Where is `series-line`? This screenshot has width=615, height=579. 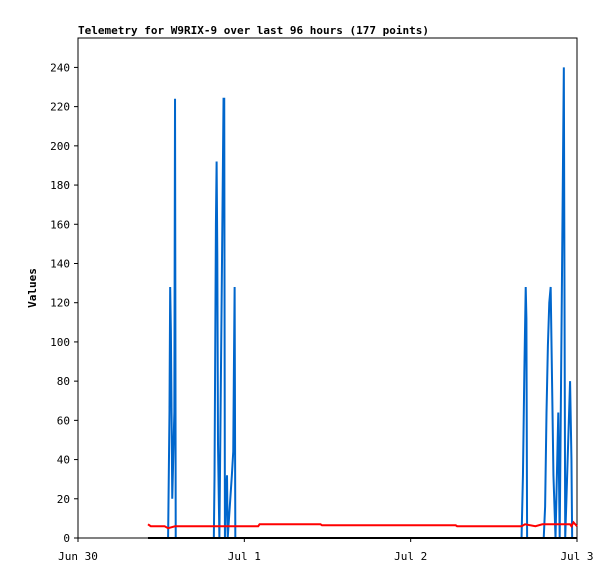
series-line is located at coordinates (362, 525).